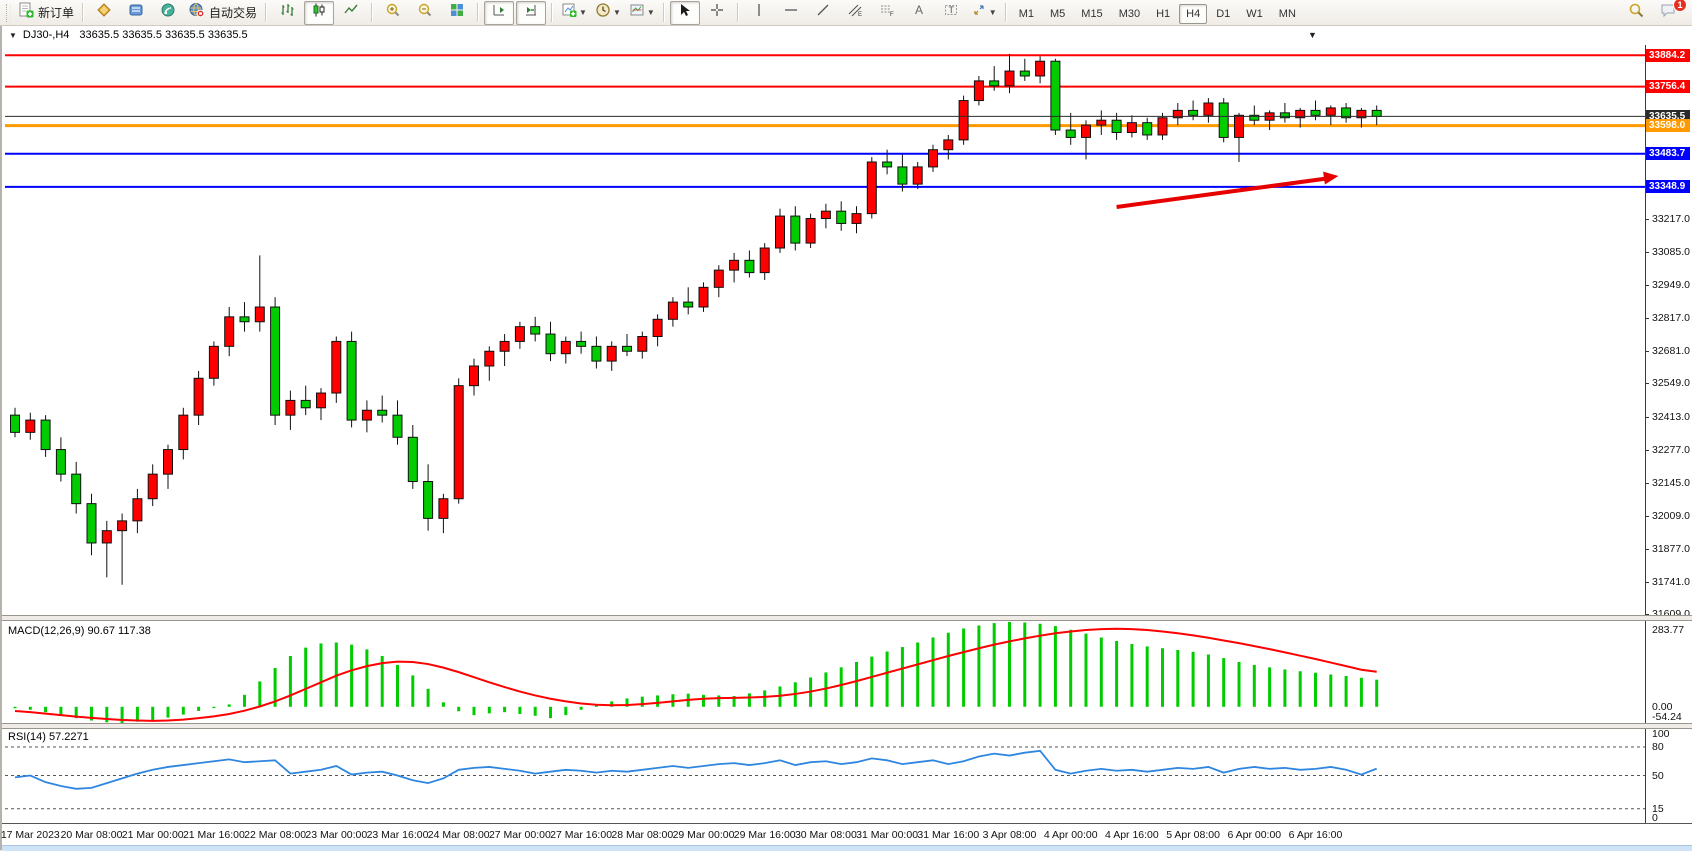 This screenshot has height=851, width=1692. Describe the element at coordinates (1092, 13) in the screenshot. I see `timeframe-m15-button: M15` at that location.